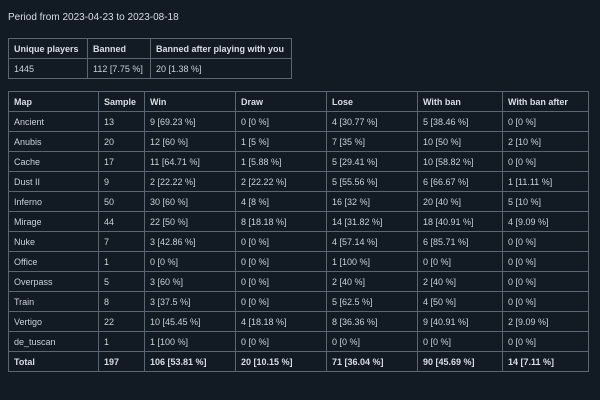 The image size is (600, 400). What do you see at coordinates (53, 201) in the screenshot?
I see `cell-map-name: Inferno` at bounding box center [53, 201].